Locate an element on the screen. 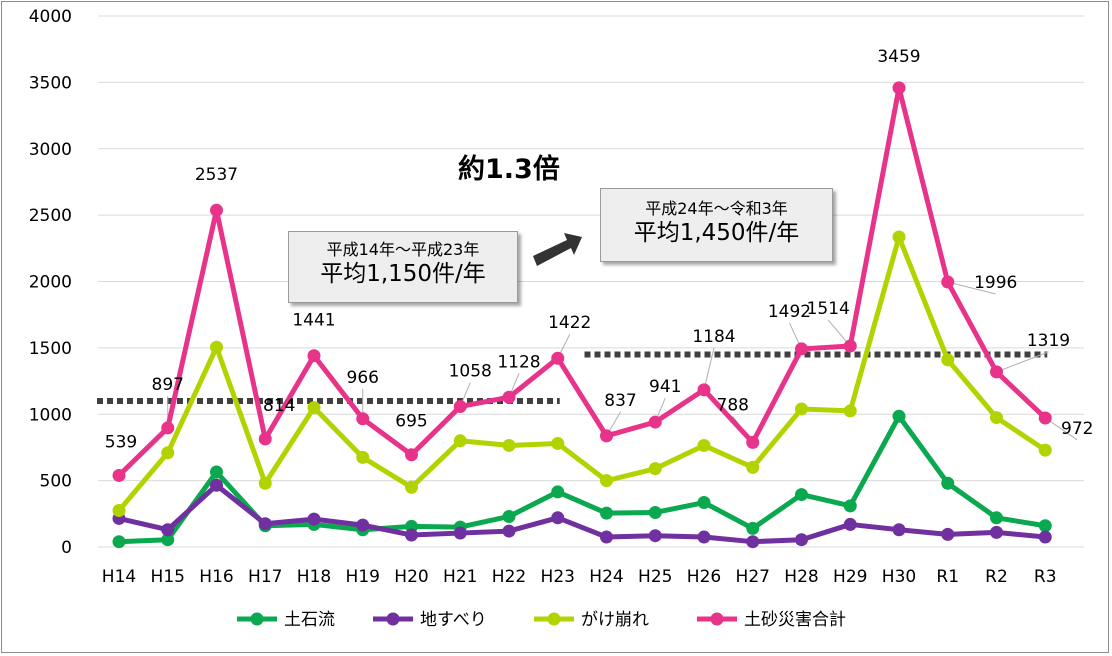 This screenshot has width=1112, height=656. data-label: 1514 is located at coordinates (828, 309).